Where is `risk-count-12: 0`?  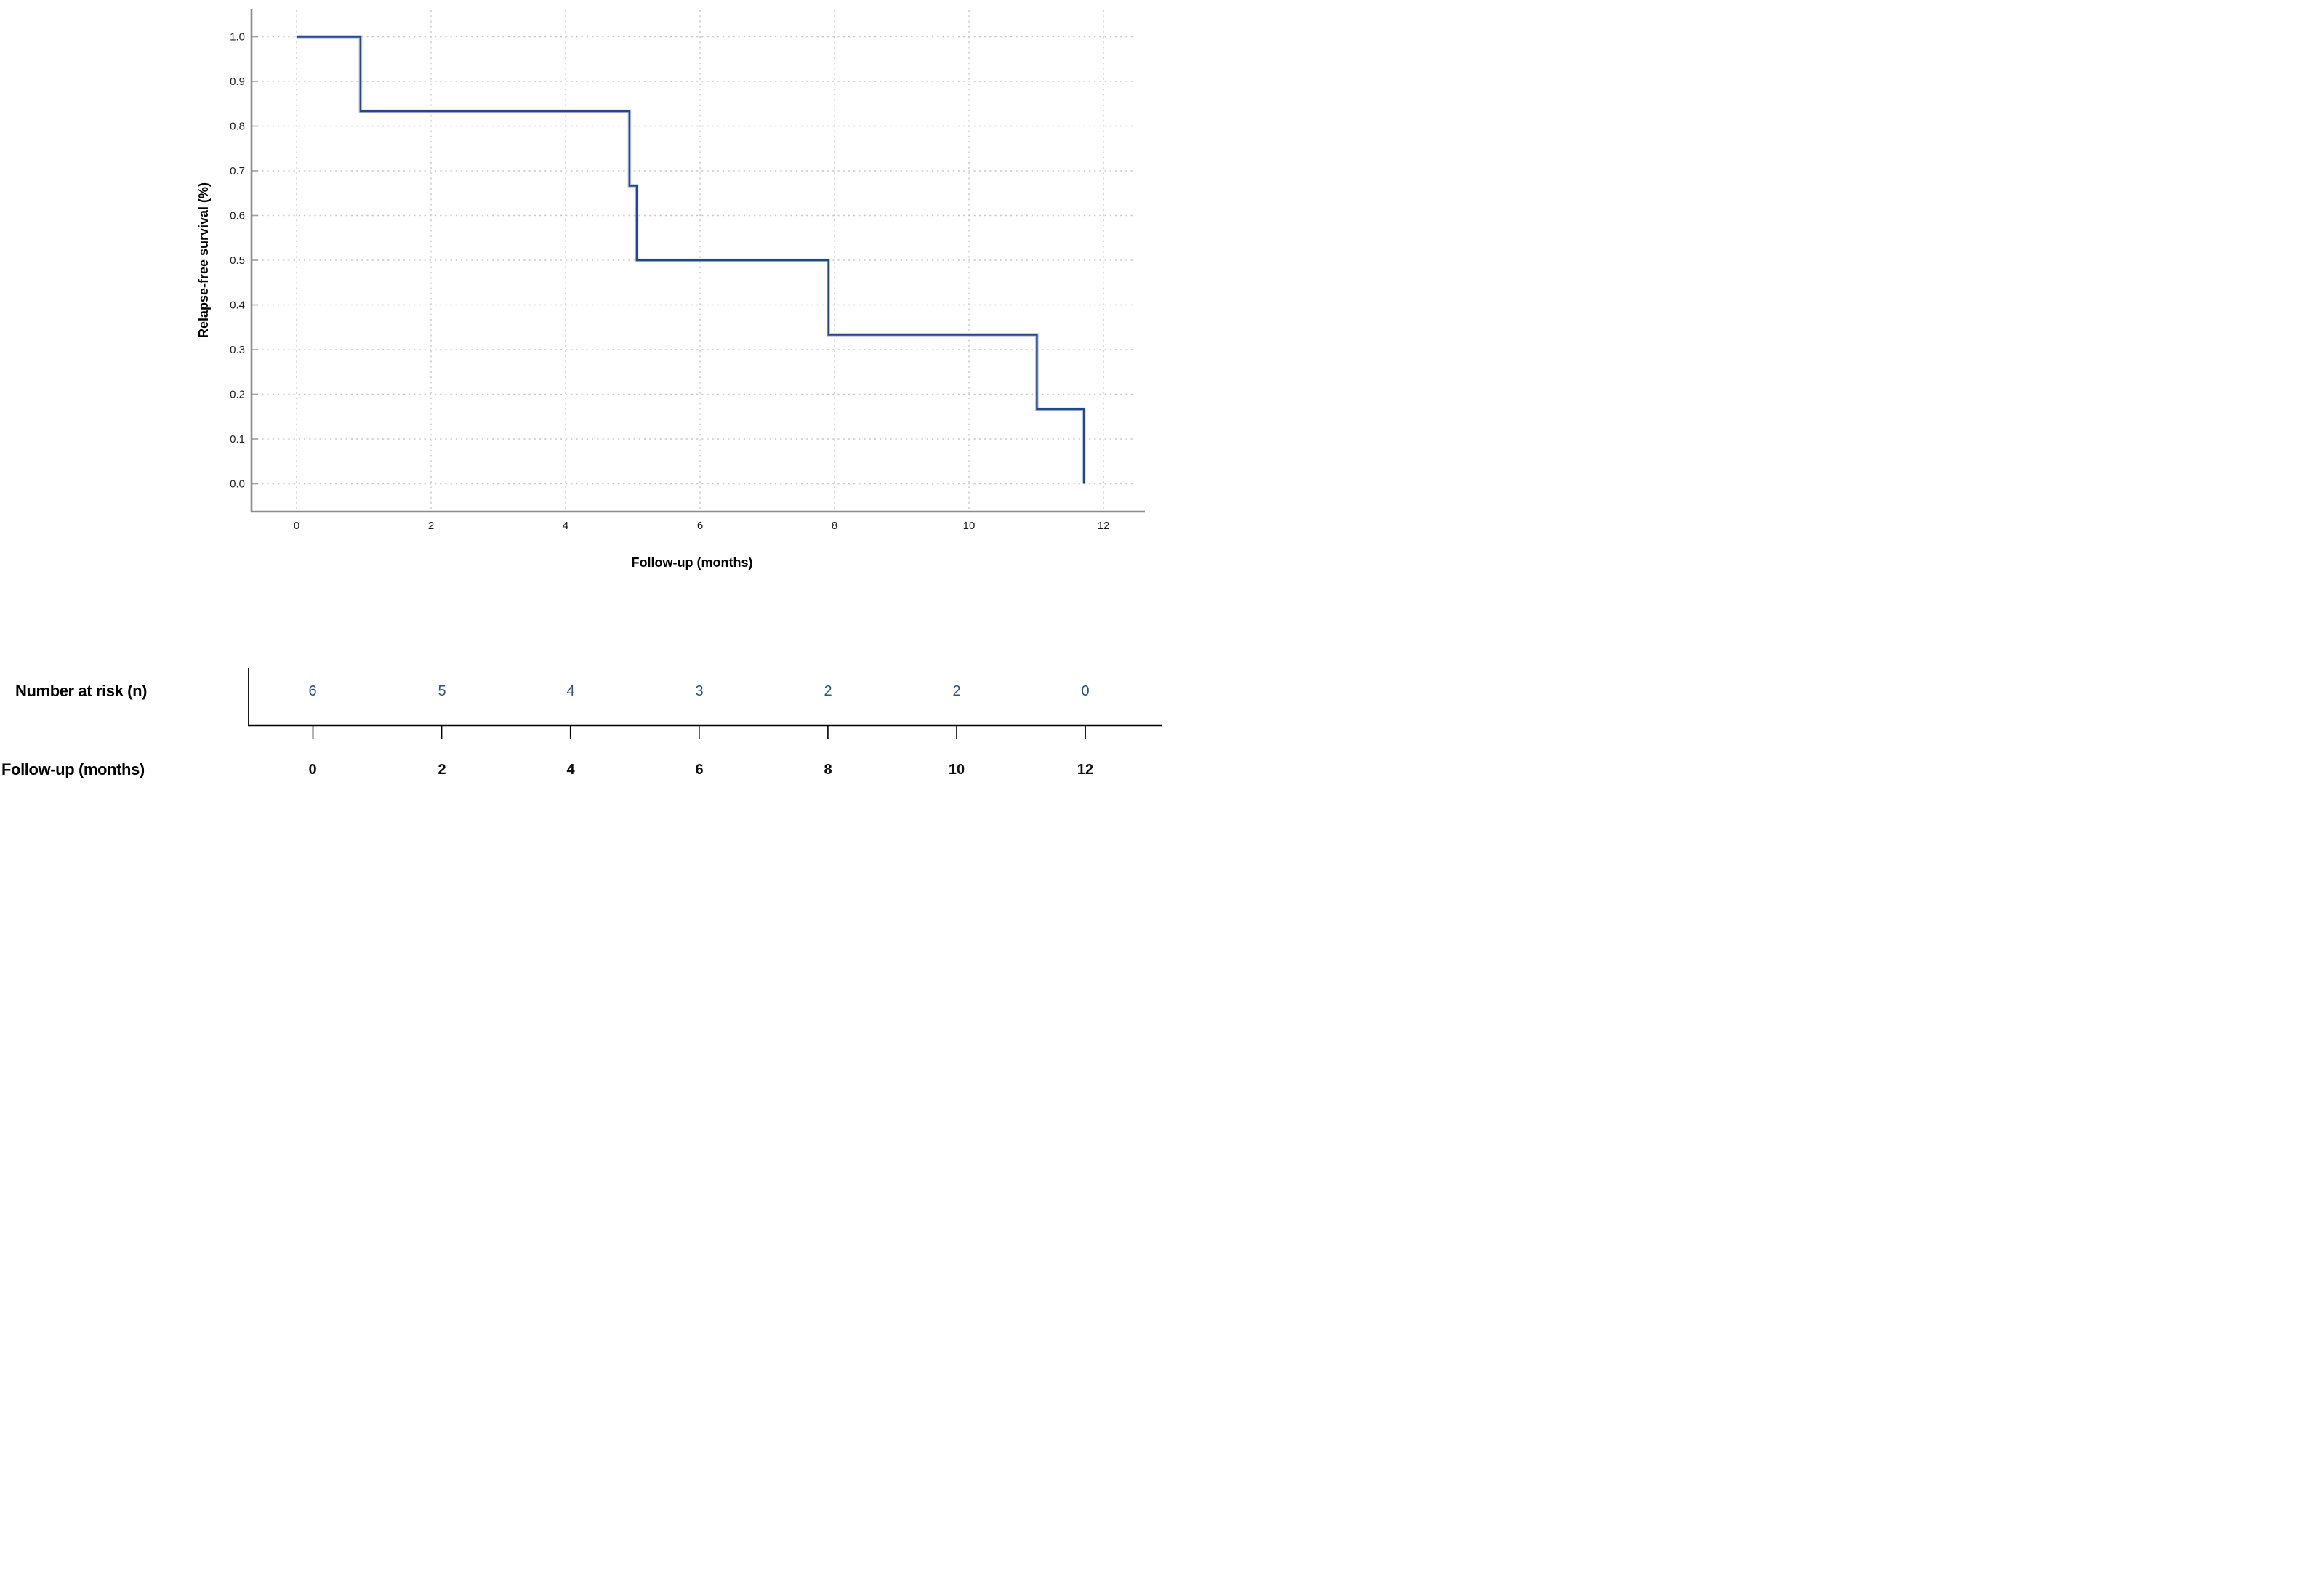 risk-count-12: 0 is located at coordinates (1085, 691).